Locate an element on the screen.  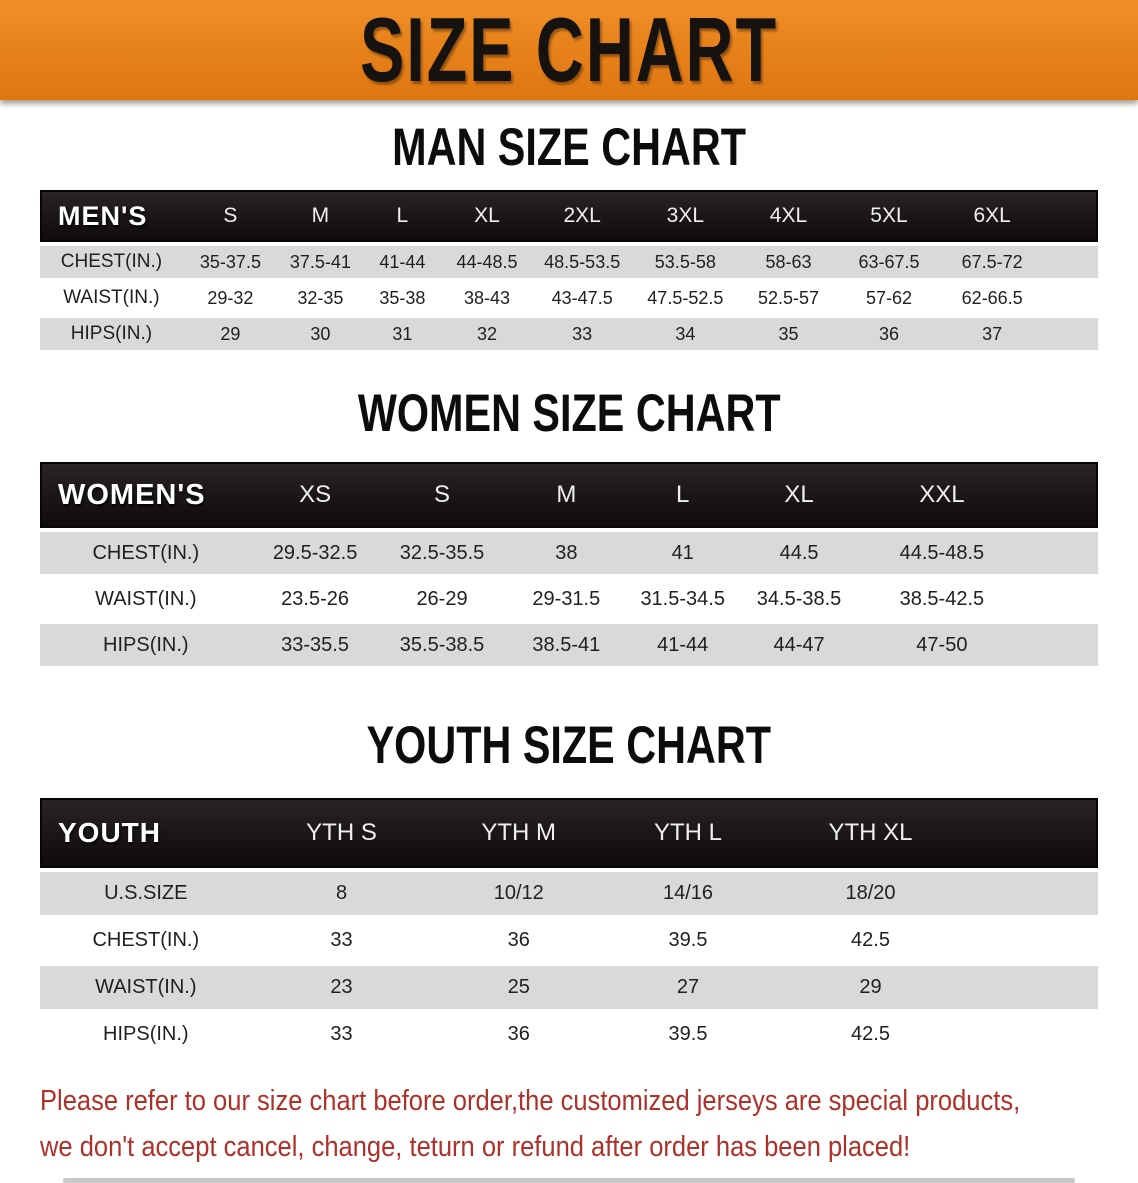
size-value-cell: 35 is located at coordinates (788, 333).